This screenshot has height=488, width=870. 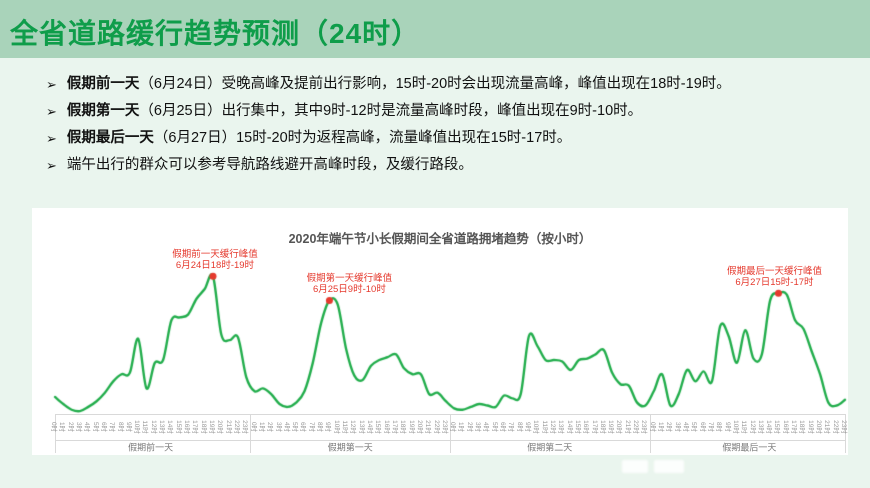 I want to click on peak-annotation: 假期最后一天缓行峰值 6月27日15时-17时, so click(x=774, y=277).